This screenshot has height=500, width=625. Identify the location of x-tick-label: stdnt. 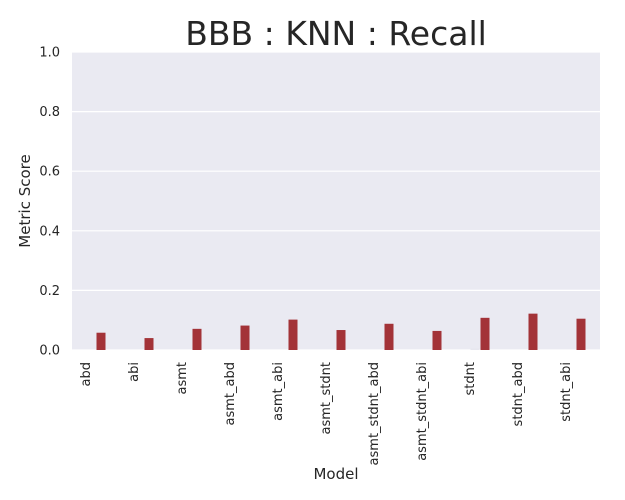
(470, 378).